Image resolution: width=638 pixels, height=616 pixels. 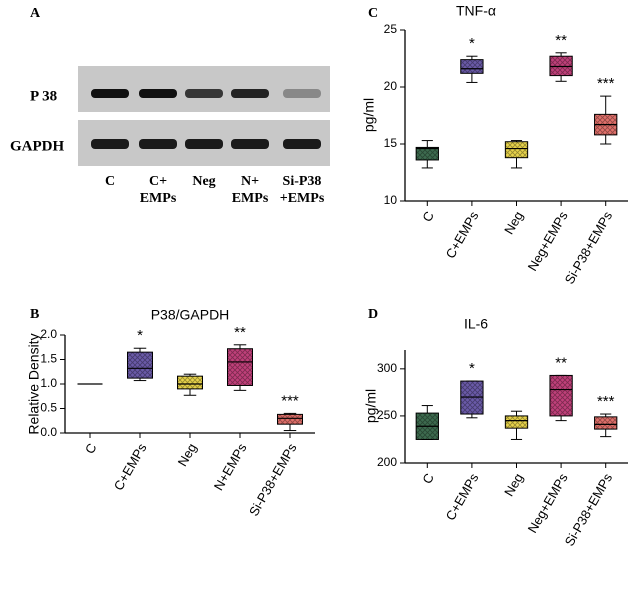 I want to click on blot-row-label: P 38, so click(x=43, y=96).